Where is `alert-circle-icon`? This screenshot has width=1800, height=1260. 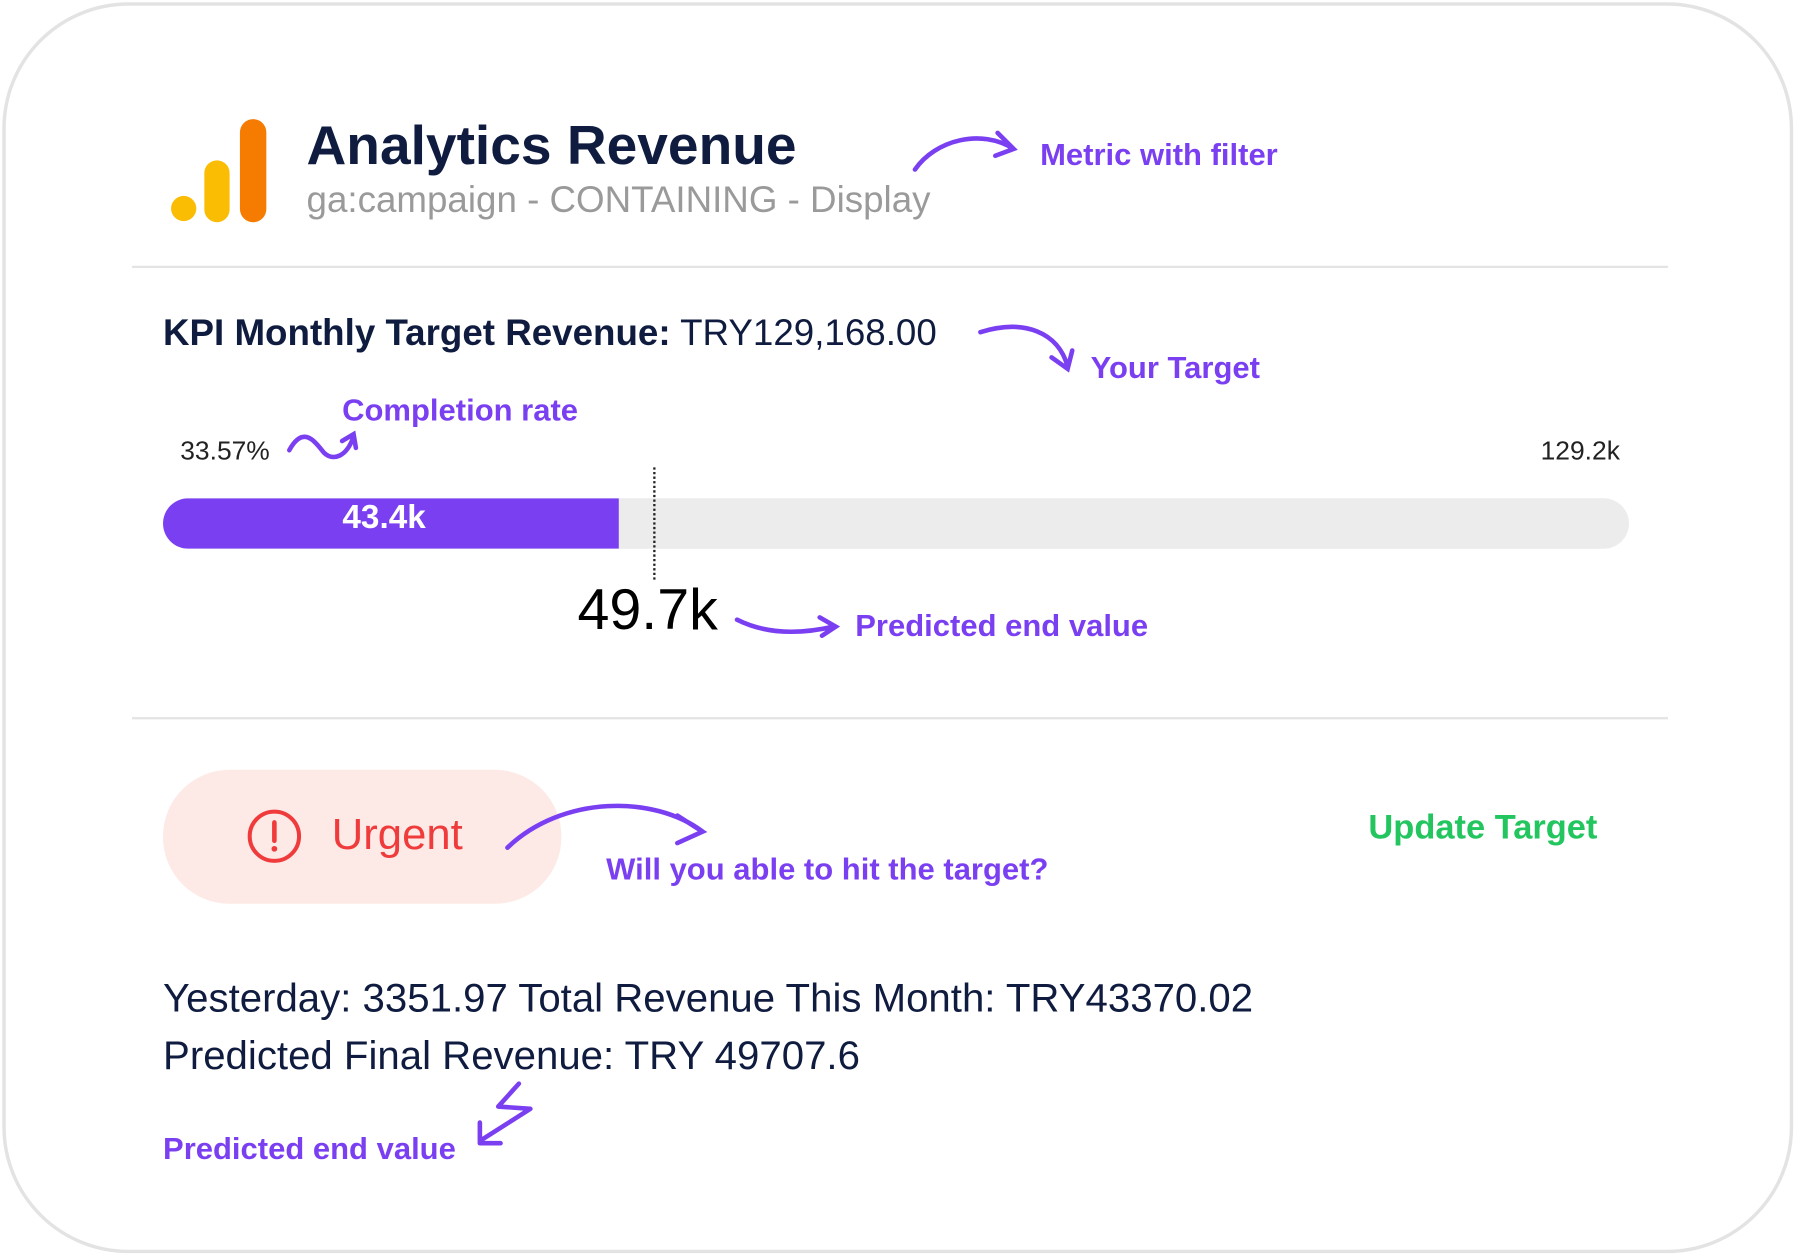
alert-circle-icon is located at coordinates (274, 836).